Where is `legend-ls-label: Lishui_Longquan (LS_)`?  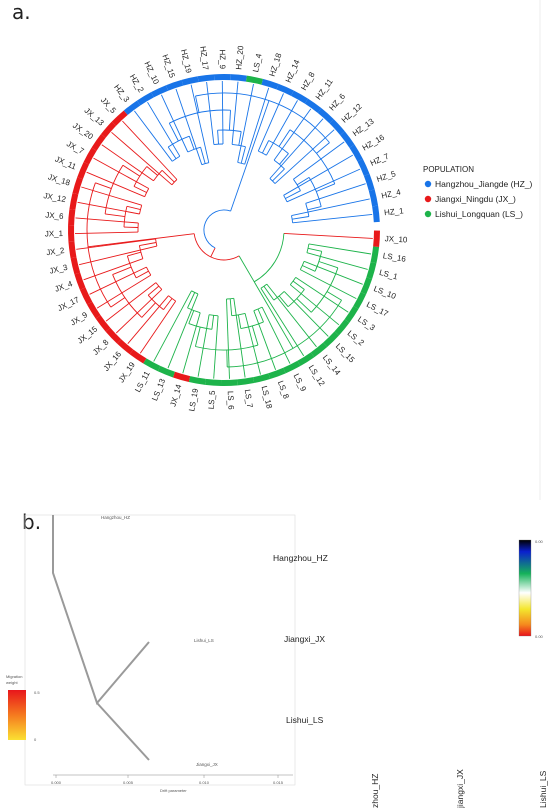
legend-ls-label: Lishui_Longquan (LS_) is located at coordinates (479, 214).